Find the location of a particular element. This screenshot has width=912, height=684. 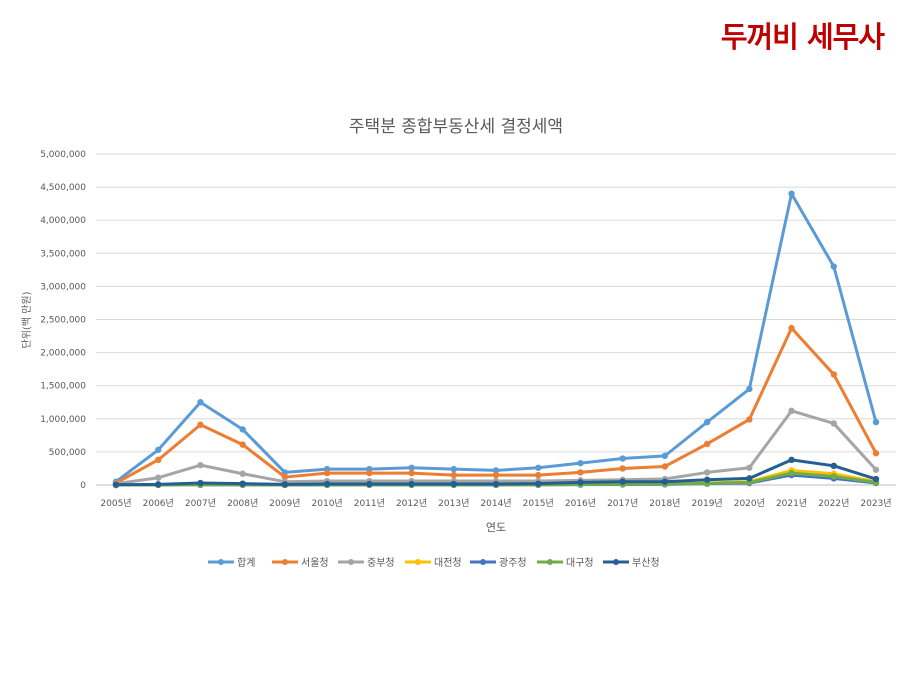

y-tick-label: 3,500,000 is located at coordinates (63, 254).